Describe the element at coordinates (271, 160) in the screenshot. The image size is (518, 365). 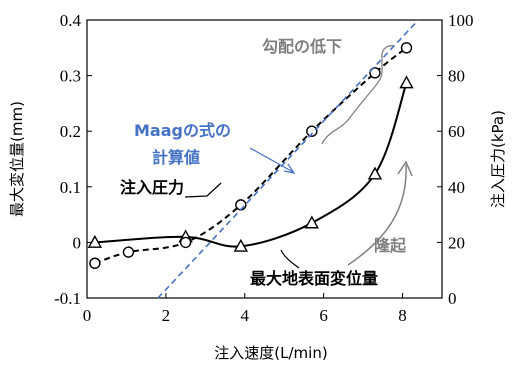
I see `maag-arrow` at that location.